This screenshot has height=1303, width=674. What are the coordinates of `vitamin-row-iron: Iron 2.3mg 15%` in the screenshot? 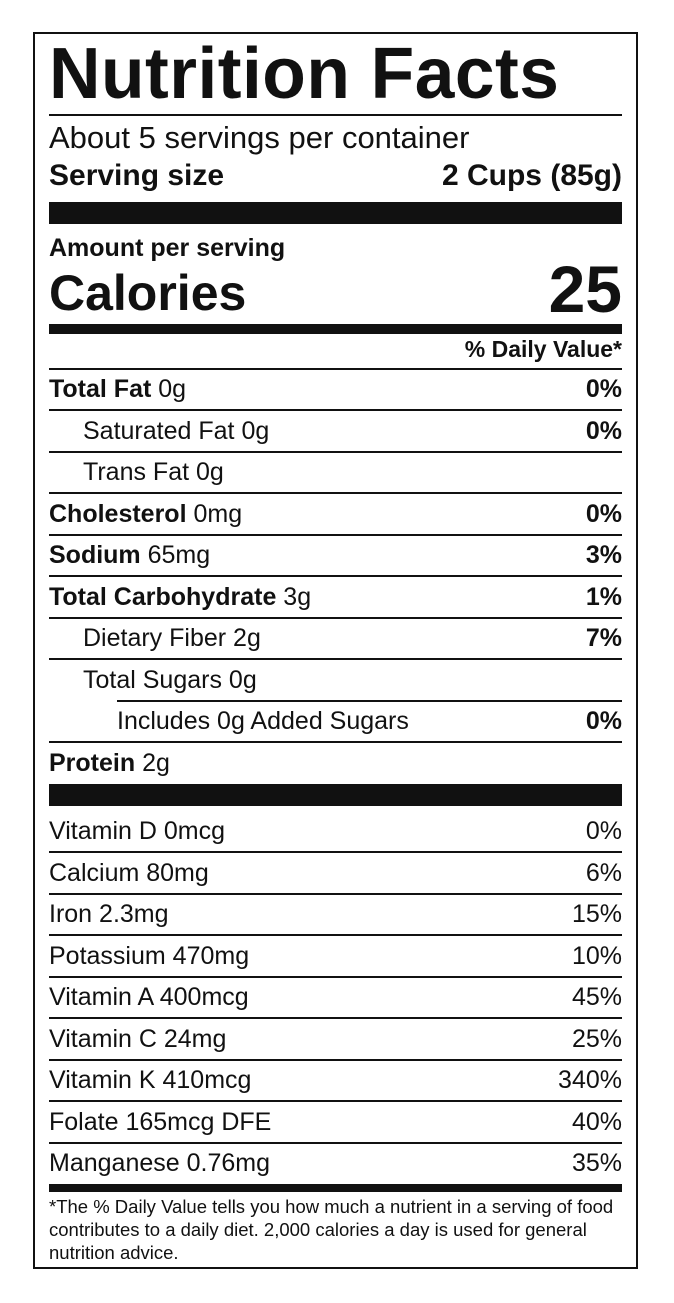 It's located at (335, 914).